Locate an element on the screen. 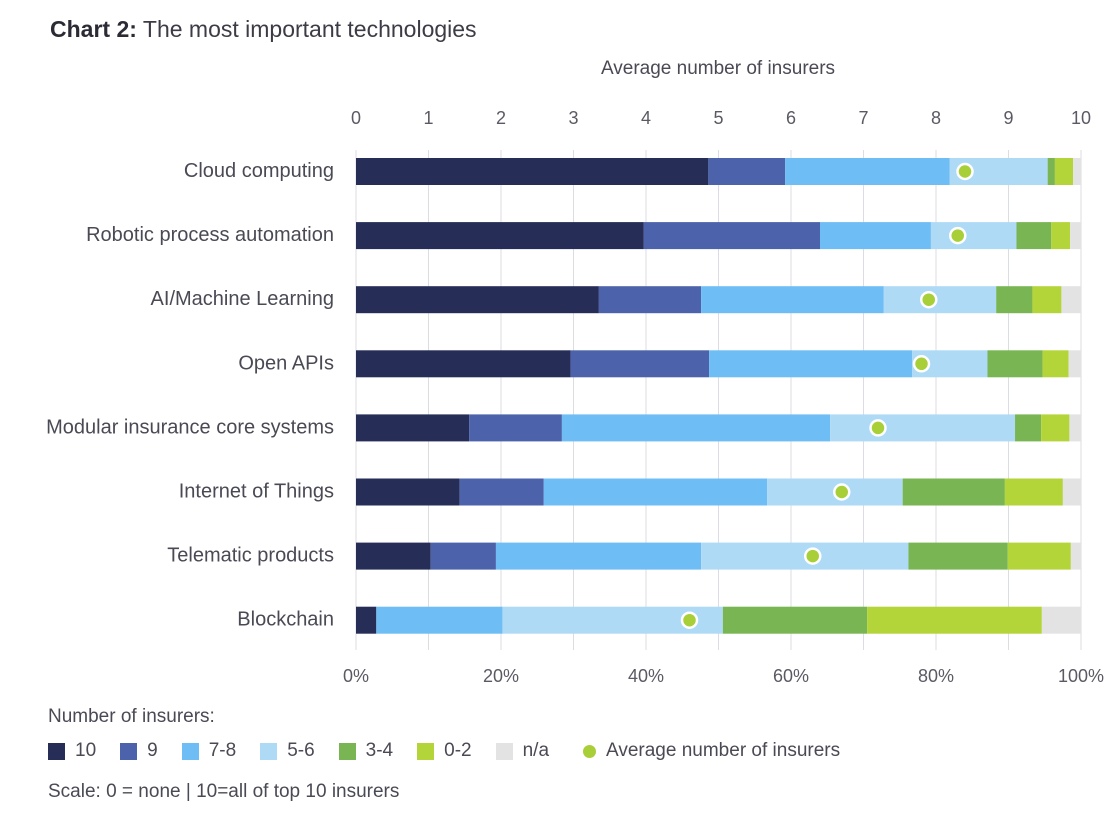 This screenshot has width=1118, height=835. top-tick-label: 8 is located at coordinates (936, 118).